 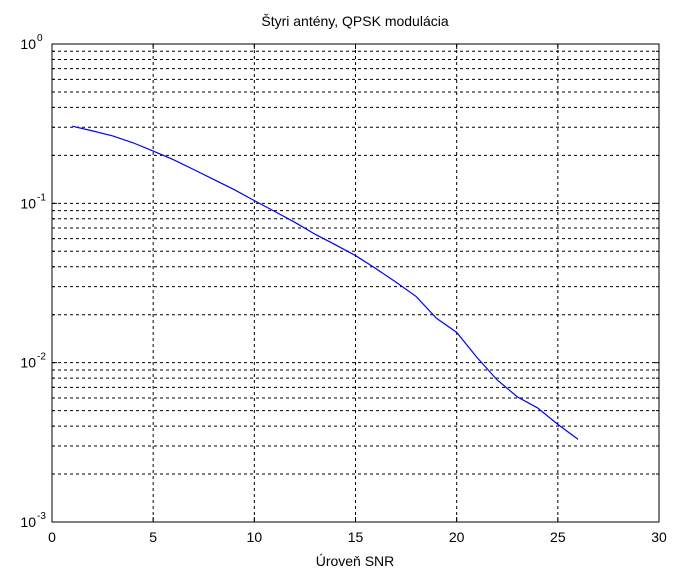 What do you see at coordinates (457, 537) in the screenshot?
I see `x-tick-label: 20` at bounding box center [457, 537].